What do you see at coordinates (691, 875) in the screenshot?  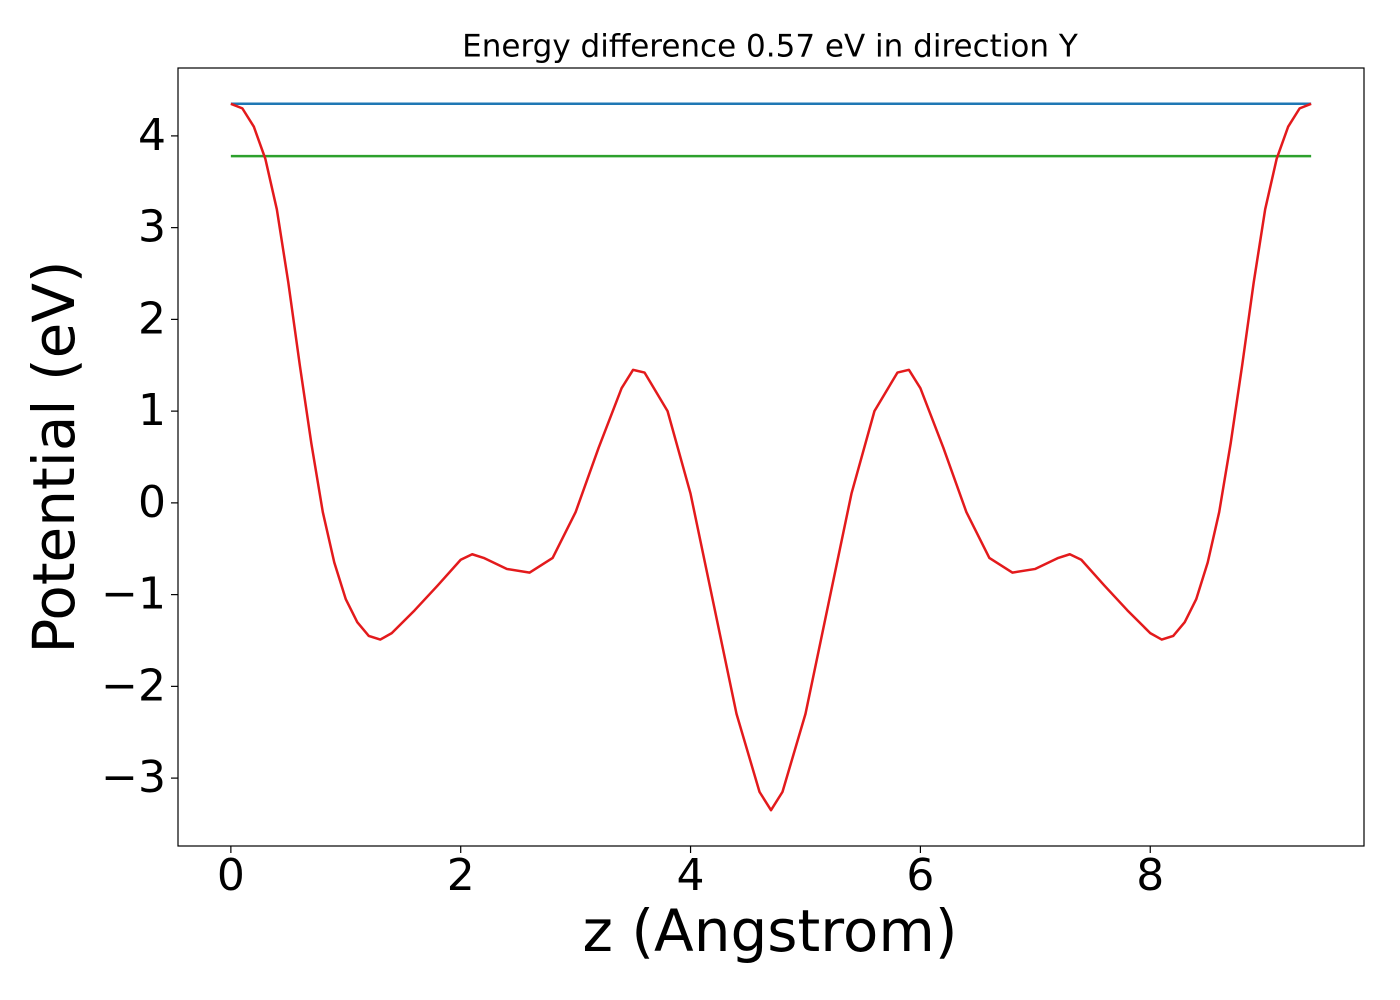 I see `x-tick-label: 4` at bounding box center [691, 875].